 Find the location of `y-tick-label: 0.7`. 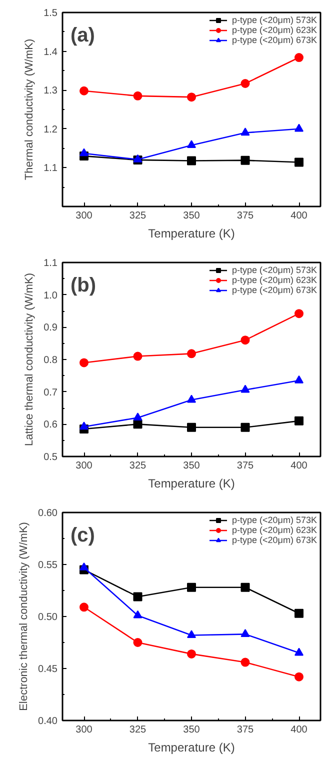

y-tick-label: 0.7 is located at coordinates (51, 392).